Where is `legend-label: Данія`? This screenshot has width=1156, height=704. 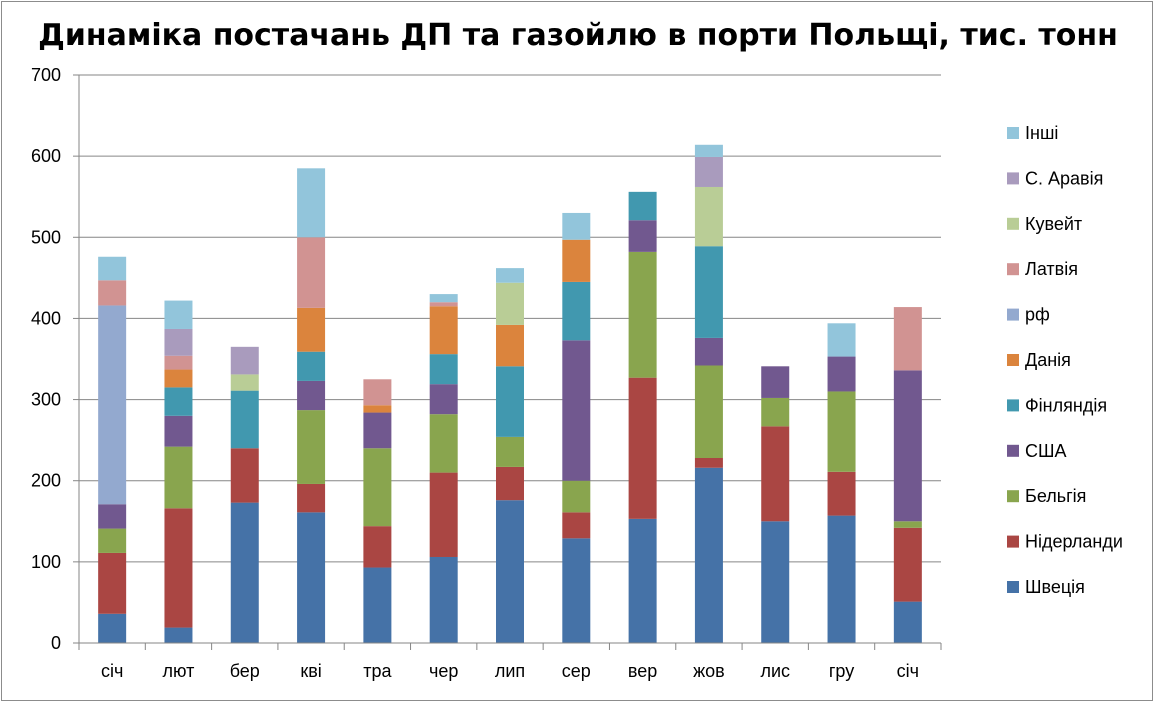
legend-label: Данія is located at coordinates (1048, 360).